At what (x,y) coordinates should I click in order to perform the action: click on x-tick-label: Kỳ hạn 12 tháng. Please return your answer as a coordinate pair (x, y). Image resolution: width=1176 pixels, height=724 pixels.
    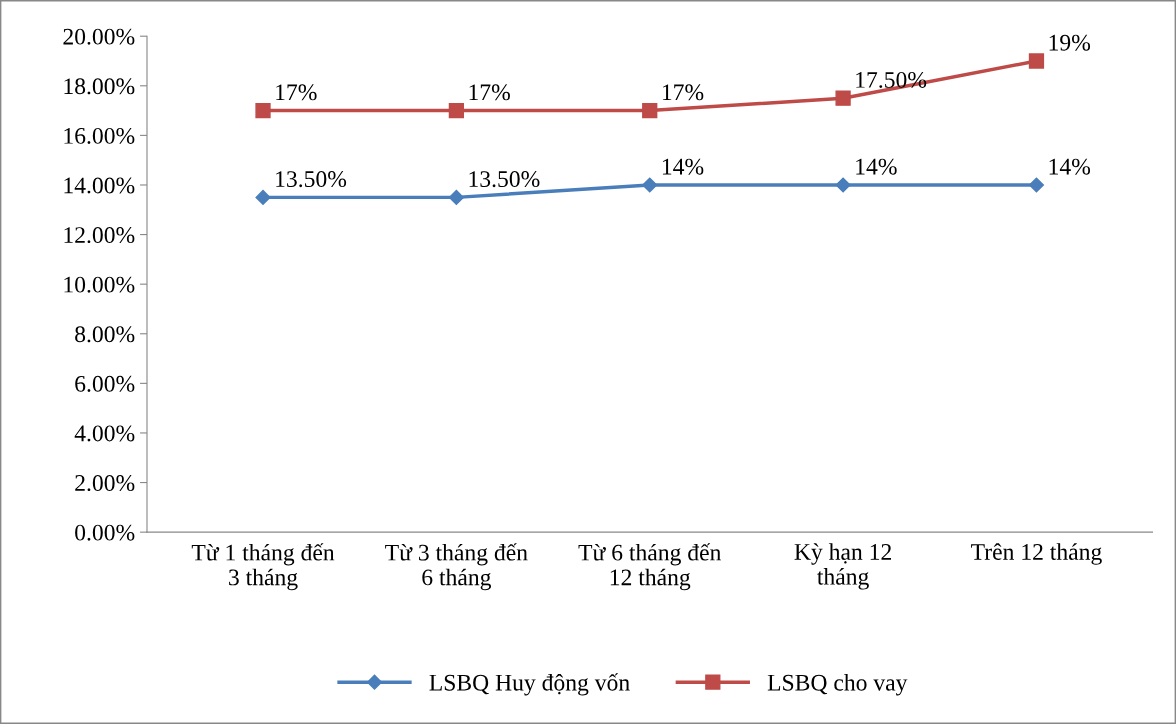
    Looking at the image, I should click on (842, 566).